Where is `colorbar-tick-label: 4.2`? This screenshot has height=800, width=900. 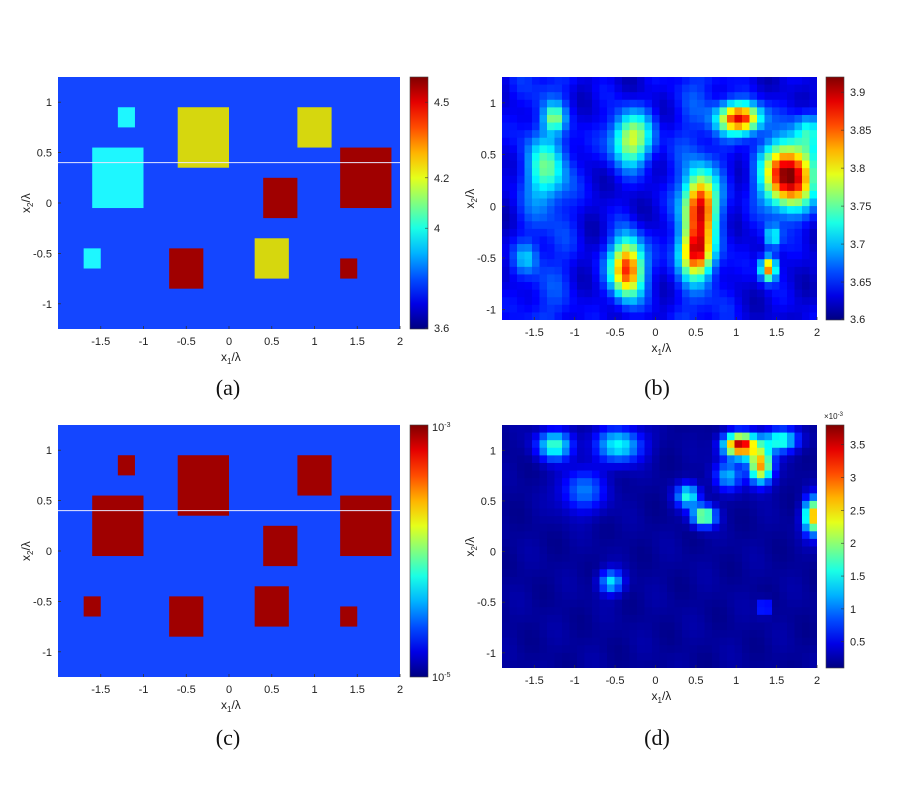
colorbar-tick-label: 4.2 is located at coordinates (441, 179).